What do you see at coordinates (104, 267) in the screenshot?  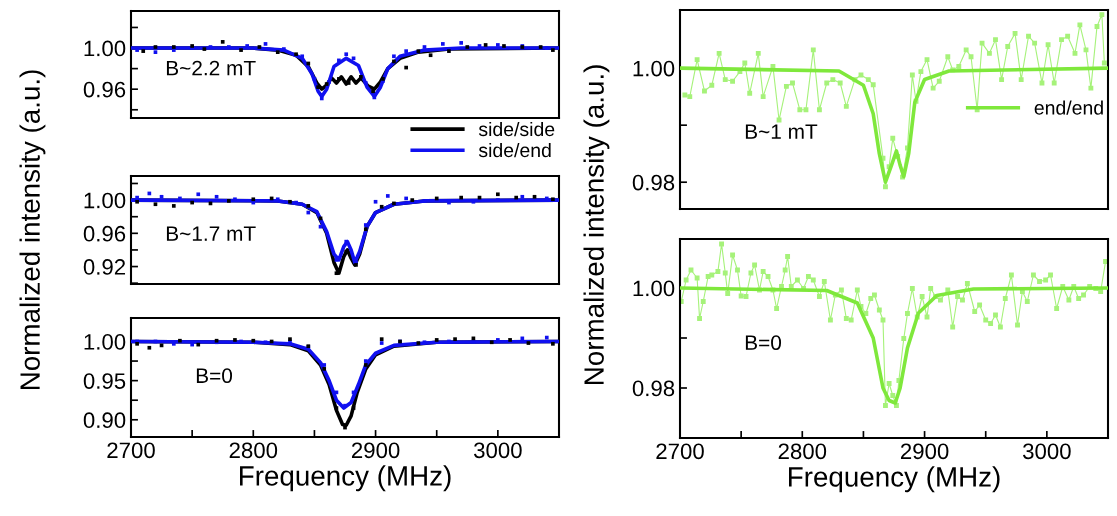 I see `y-tick-label: 0.92` at bounding box center [104, 267].